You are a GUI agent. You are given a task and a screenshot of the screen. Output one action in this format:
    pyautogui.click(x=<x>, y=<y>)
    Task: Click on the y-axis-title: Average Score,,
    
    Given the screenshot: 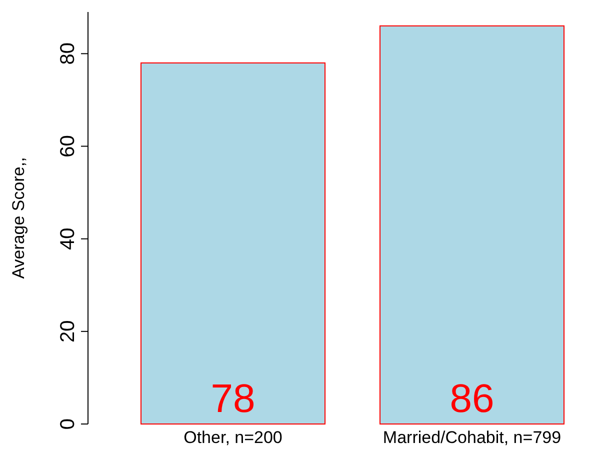 What is the action you would take?
    pyautogui.click(x=18, y=218)
    